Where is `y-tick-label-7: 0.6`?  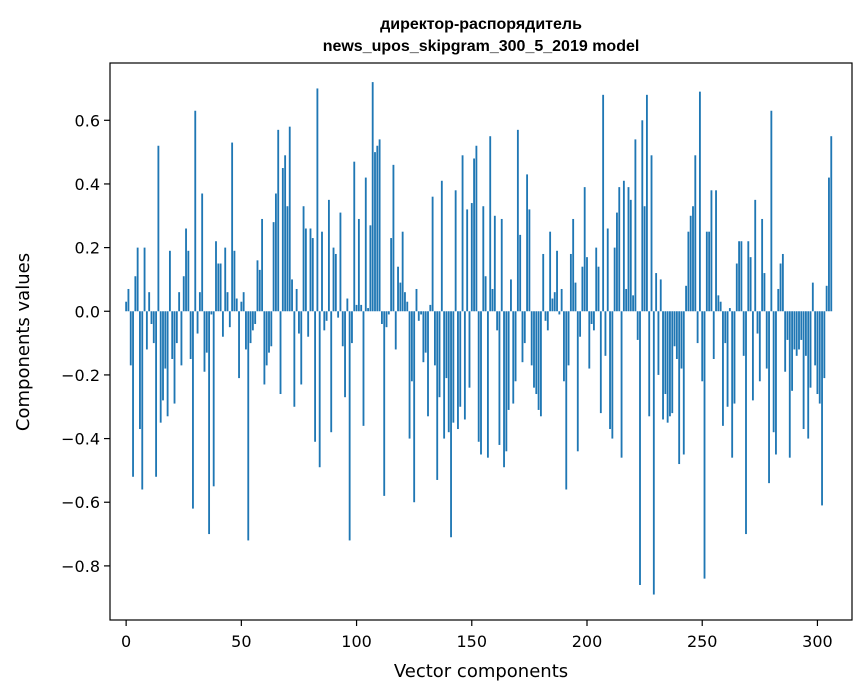 y-tick-label-7: 0.6 is located at coordinates (87, 120).